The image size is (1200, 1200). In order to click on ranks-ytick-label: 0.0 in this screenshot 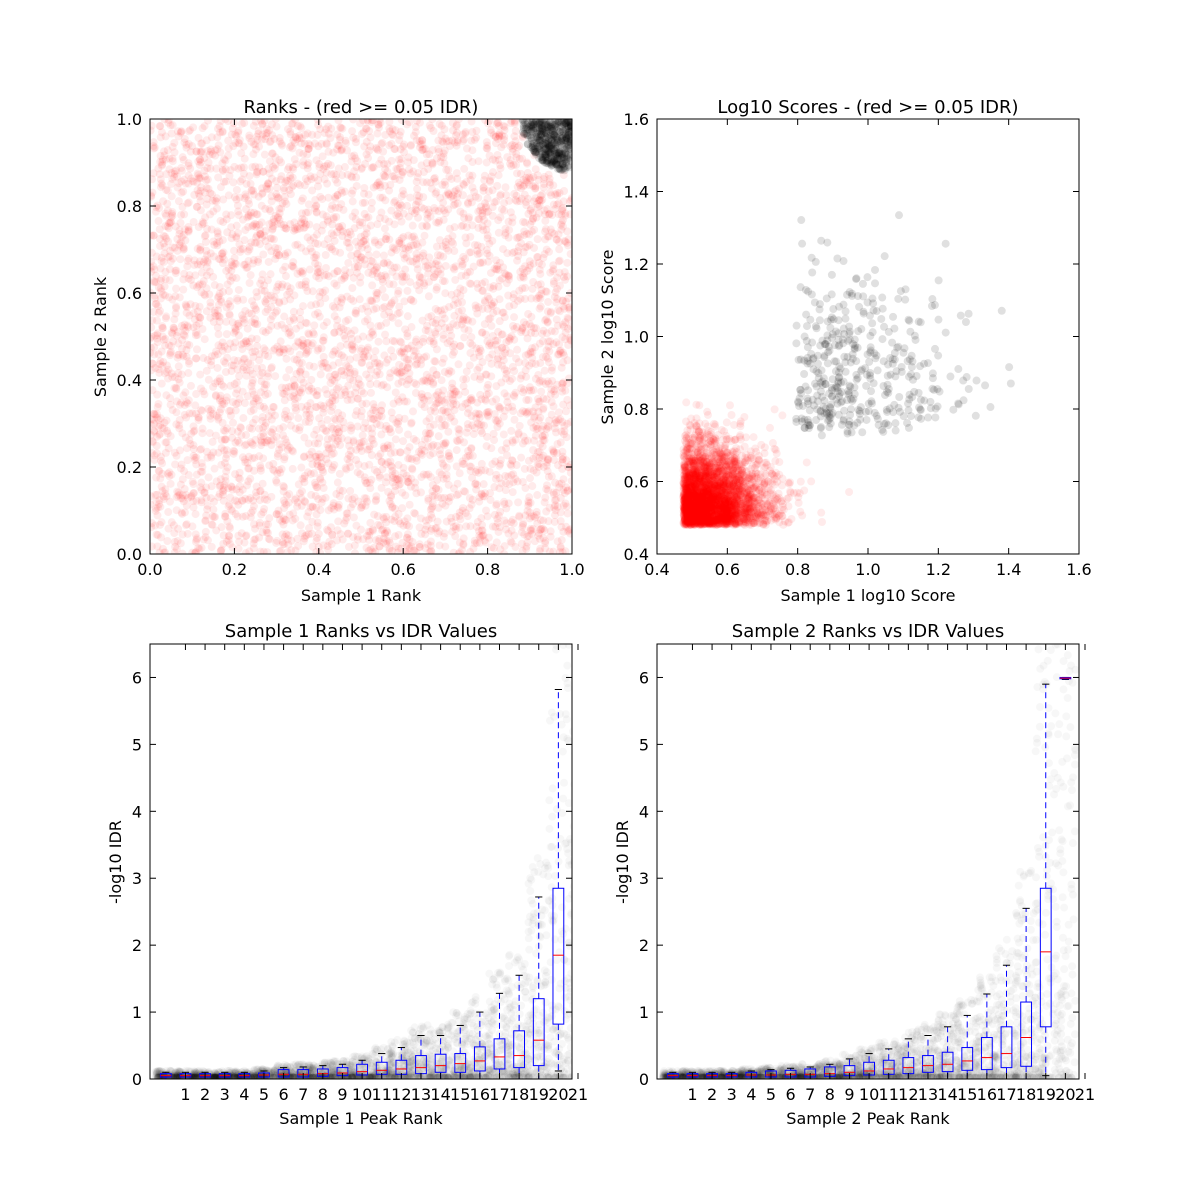, I will do `click(129, 554)`.